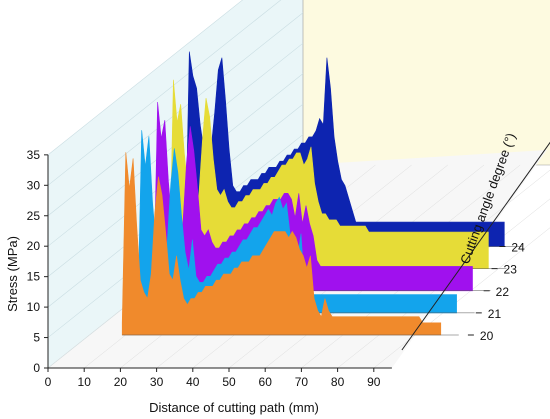 The image size is (550, 419). What do you see at coordinates (374, 382) in the screenshot?
I see `x-tick-label: 90` at bounding box center [374, 382].